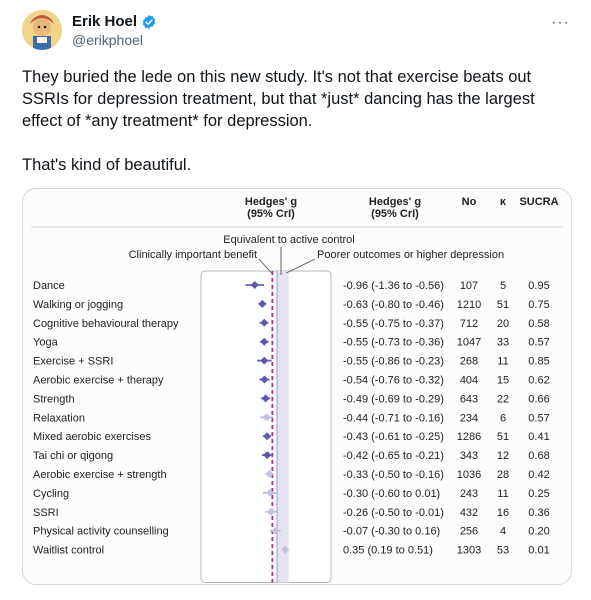 The image size is (591, 600). What do you see at coordinates (395, 202) in the screenshot?
I see `ci-header-line1: Hedges' g` at bounding box center [395, 202].